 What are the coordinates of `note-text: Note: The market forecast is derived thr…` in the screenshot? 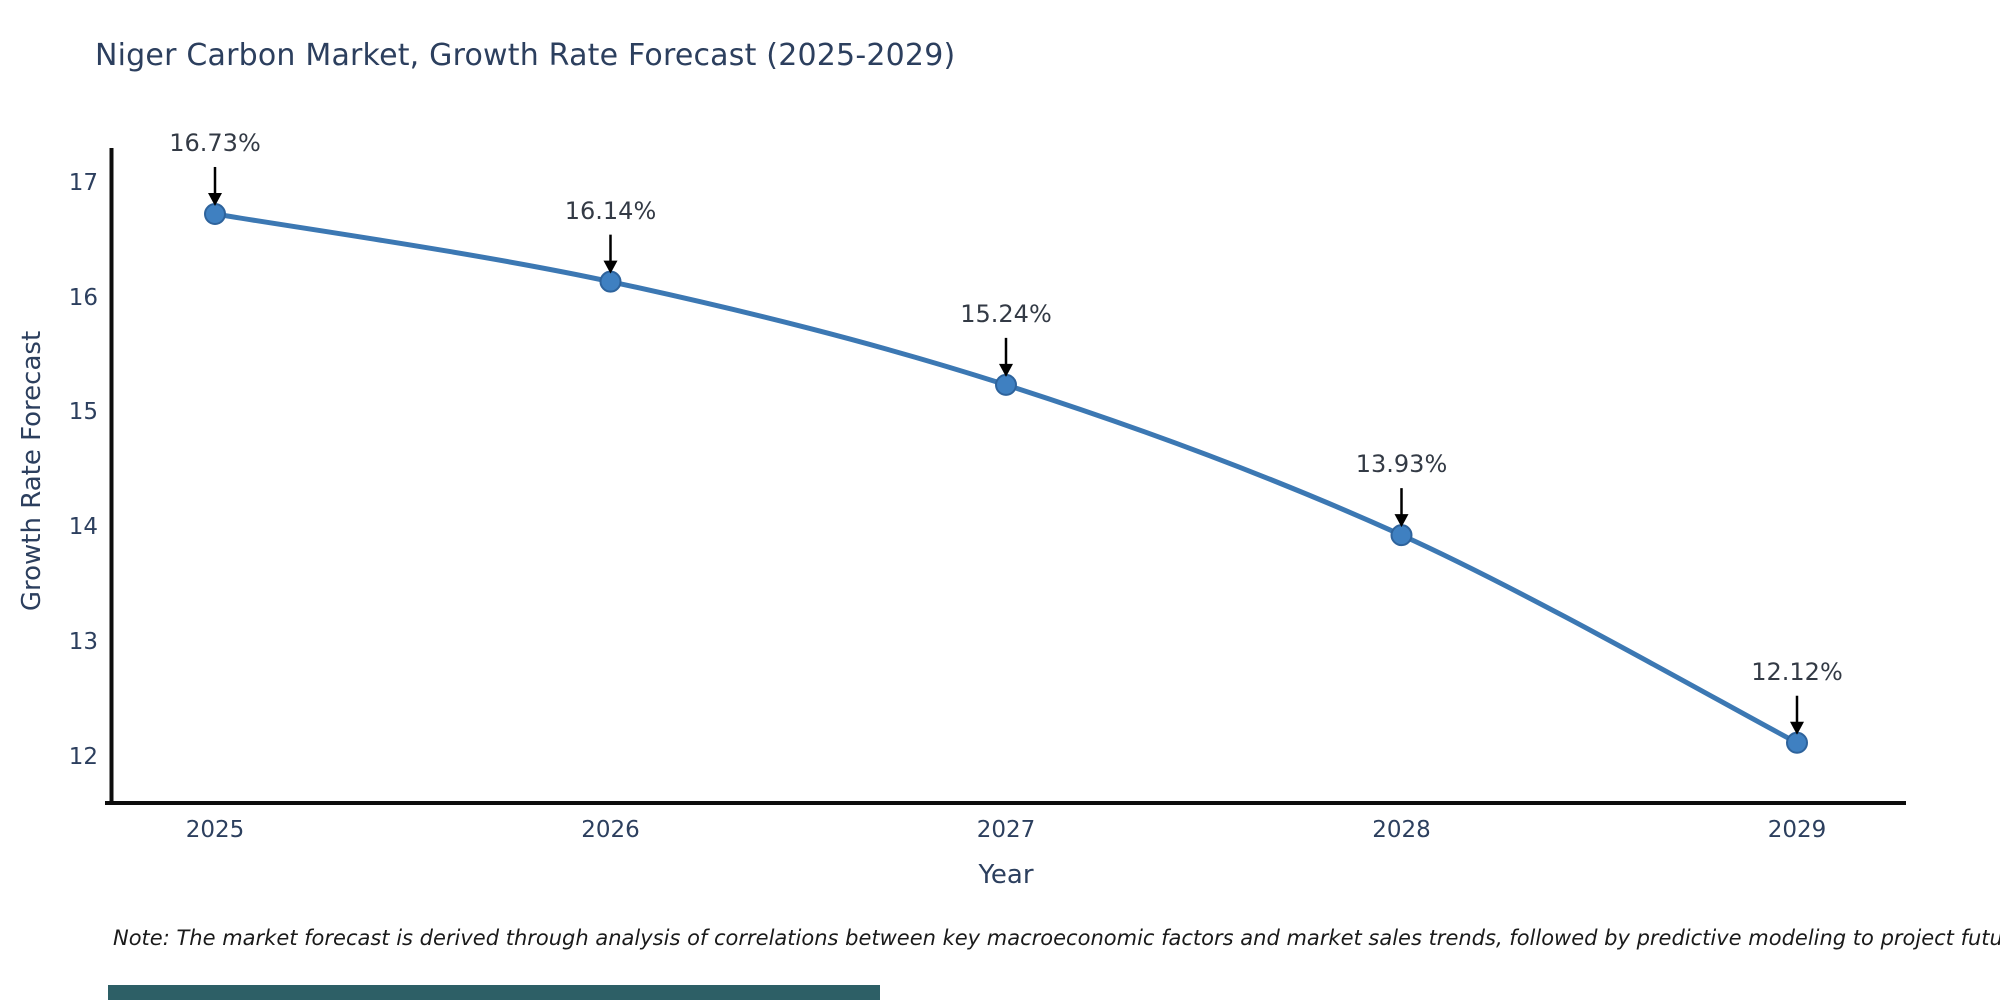 It's located at (1056, 938).